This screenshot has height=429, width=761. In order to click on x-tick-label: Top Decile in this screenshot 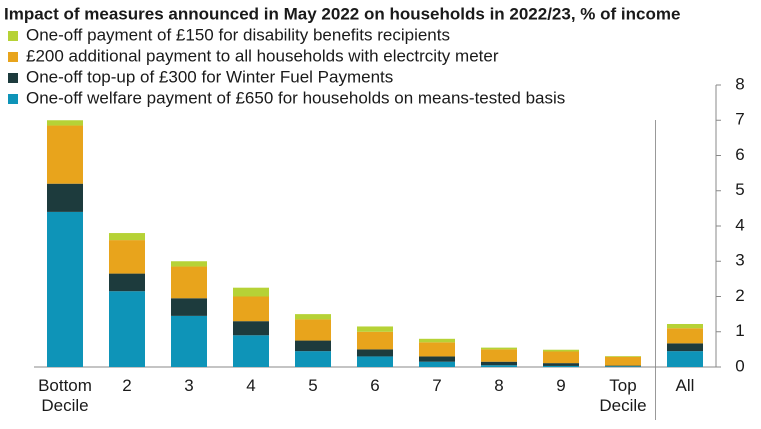, I will do `click(623, 395)`.